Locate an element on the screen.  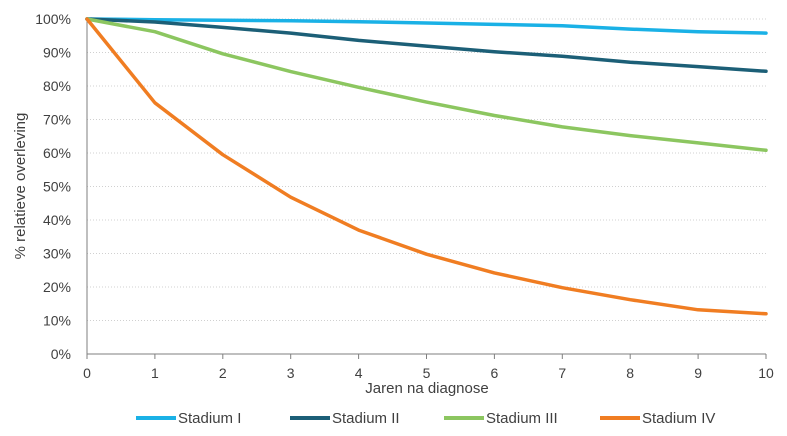
x-tick-label: 5 is located at coordinates (427, 373).